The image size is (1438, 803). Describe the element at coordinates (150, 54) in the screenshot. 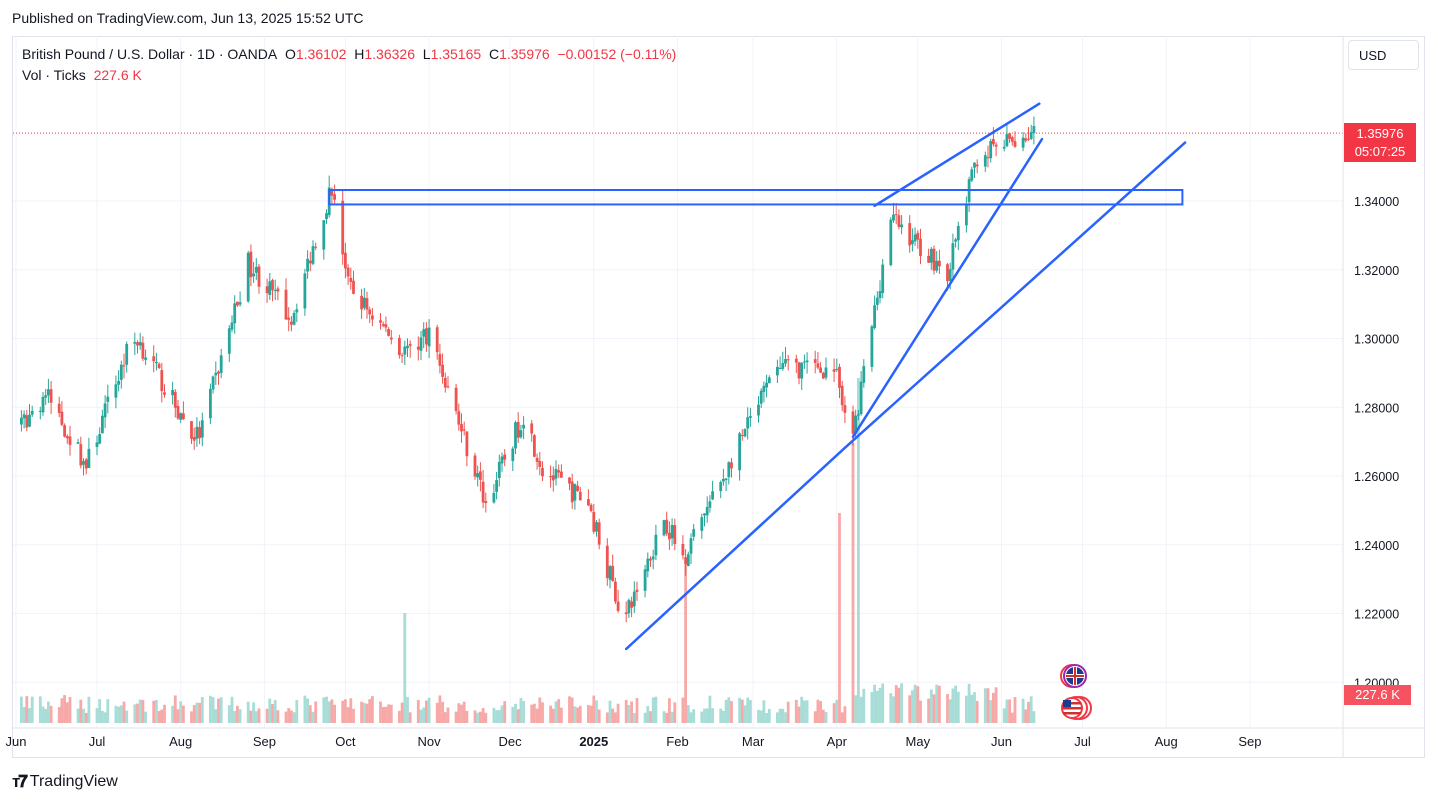

I see `symbol-title: British Pound / U.S. Dollar · 1D · OANDA` at that location.